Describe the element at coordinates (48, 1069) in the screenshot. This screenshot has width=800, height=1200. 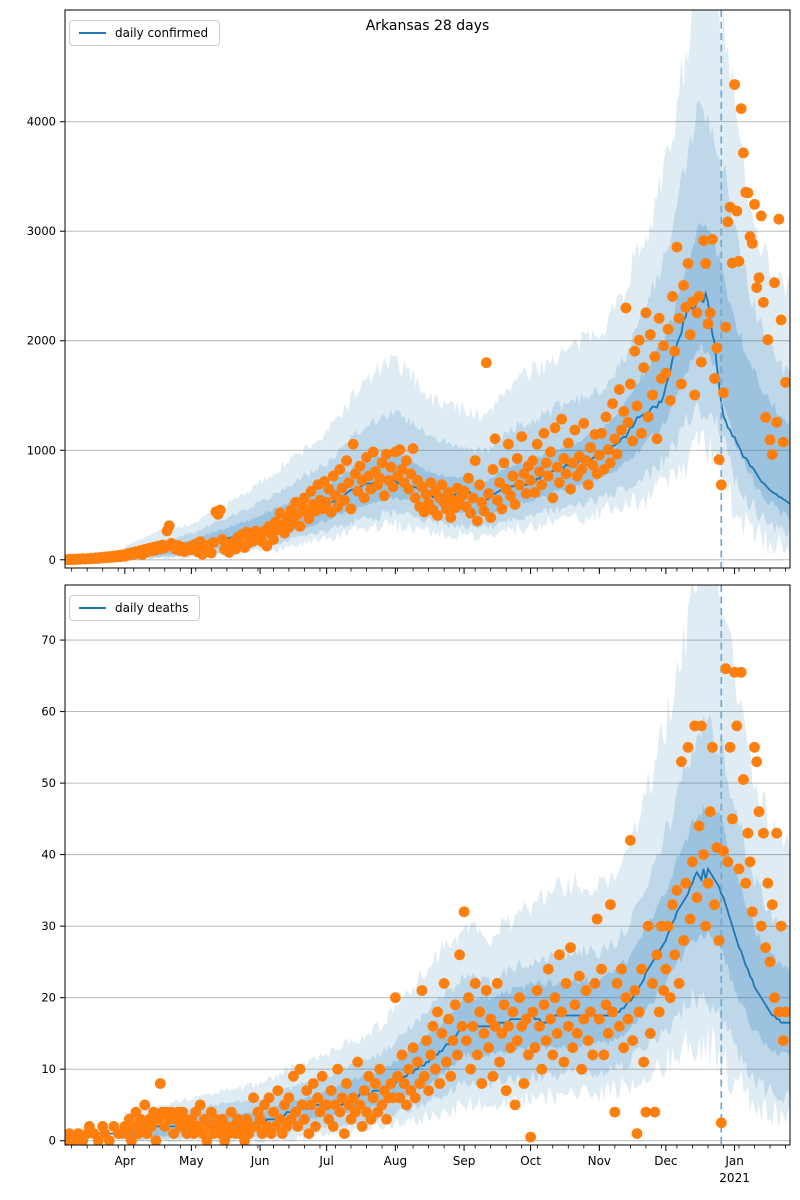
I see `y-tick-label: 10` at that location.